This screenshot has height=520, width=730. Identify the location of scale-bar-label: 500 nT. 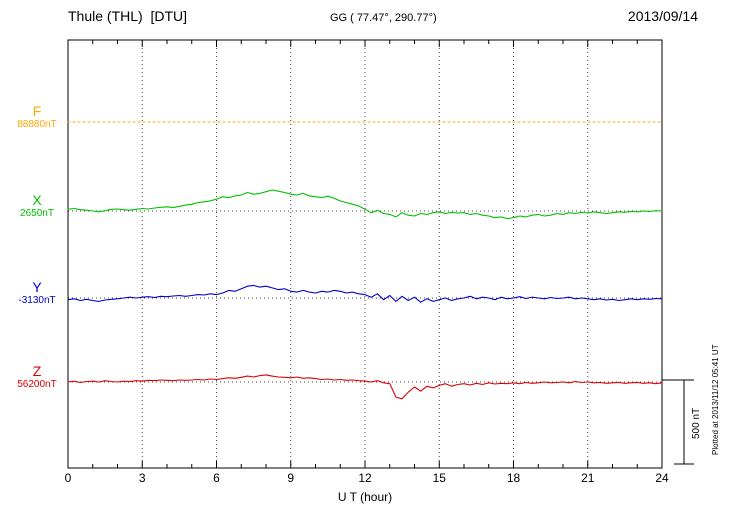
(696, 423).